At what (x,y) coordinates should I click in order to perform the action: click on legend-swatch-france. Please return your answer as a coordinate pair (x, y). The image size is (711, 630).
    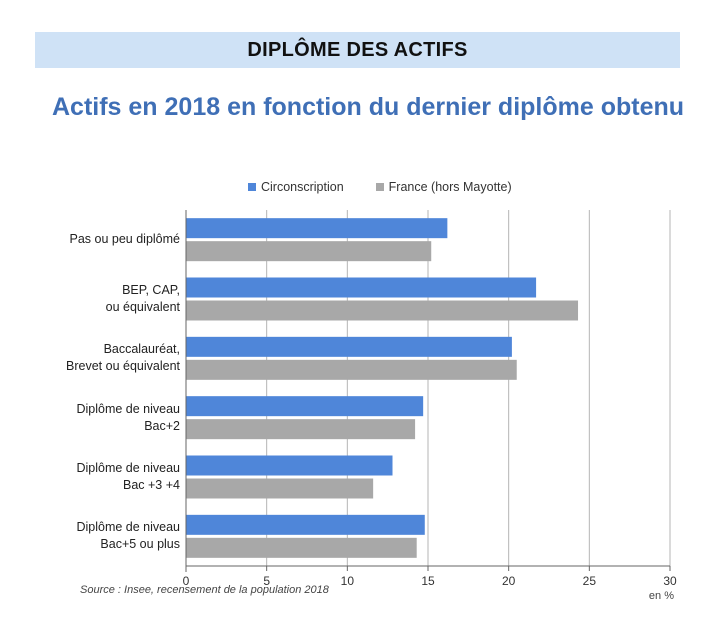
    Looking at the image, I should click on (379, 187).